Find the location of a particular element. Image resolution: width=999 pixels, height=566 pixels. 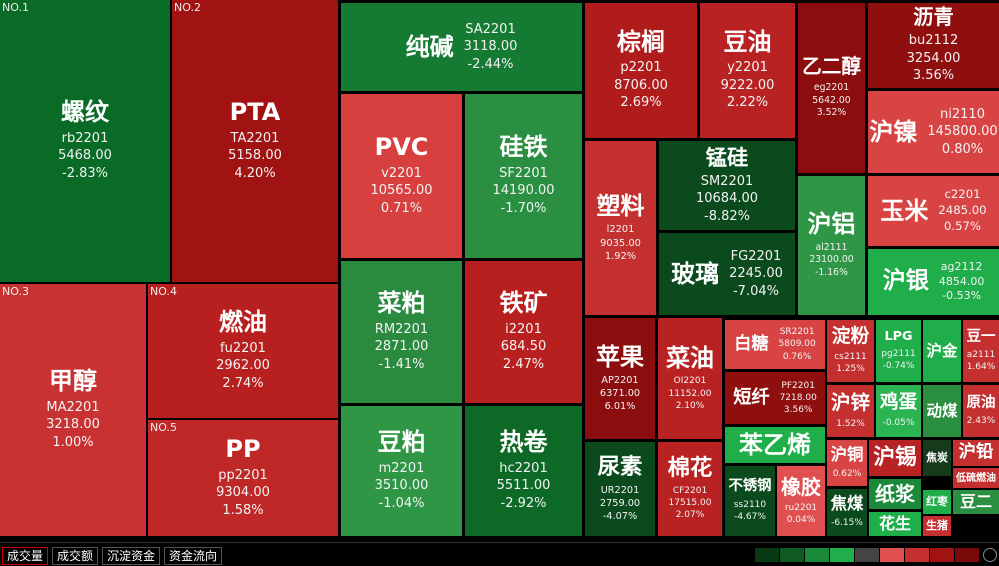

tile: 焦煤 -6.15% is located at coordinates (847, 512).